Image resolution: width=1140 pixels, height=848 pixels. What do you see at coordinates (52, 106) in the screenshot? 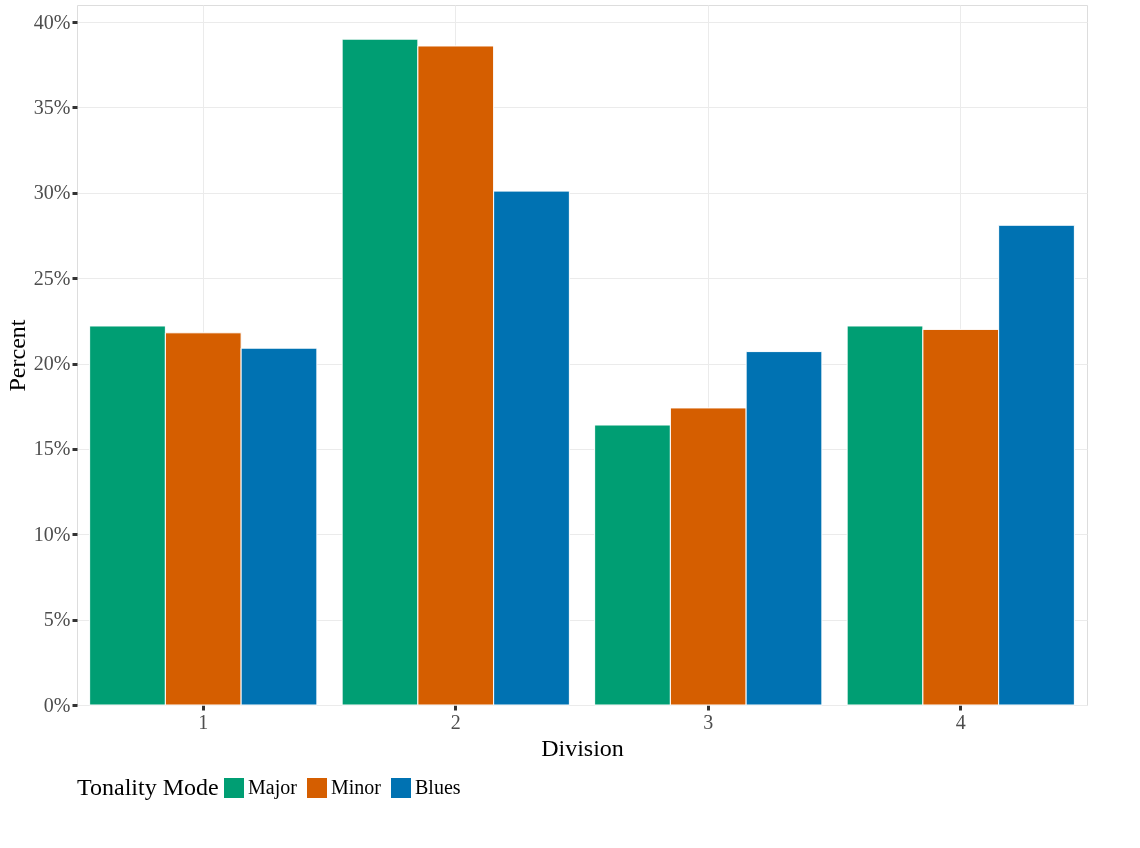
I see `y-tick-label: 35%` at bounding box center [52, 106].